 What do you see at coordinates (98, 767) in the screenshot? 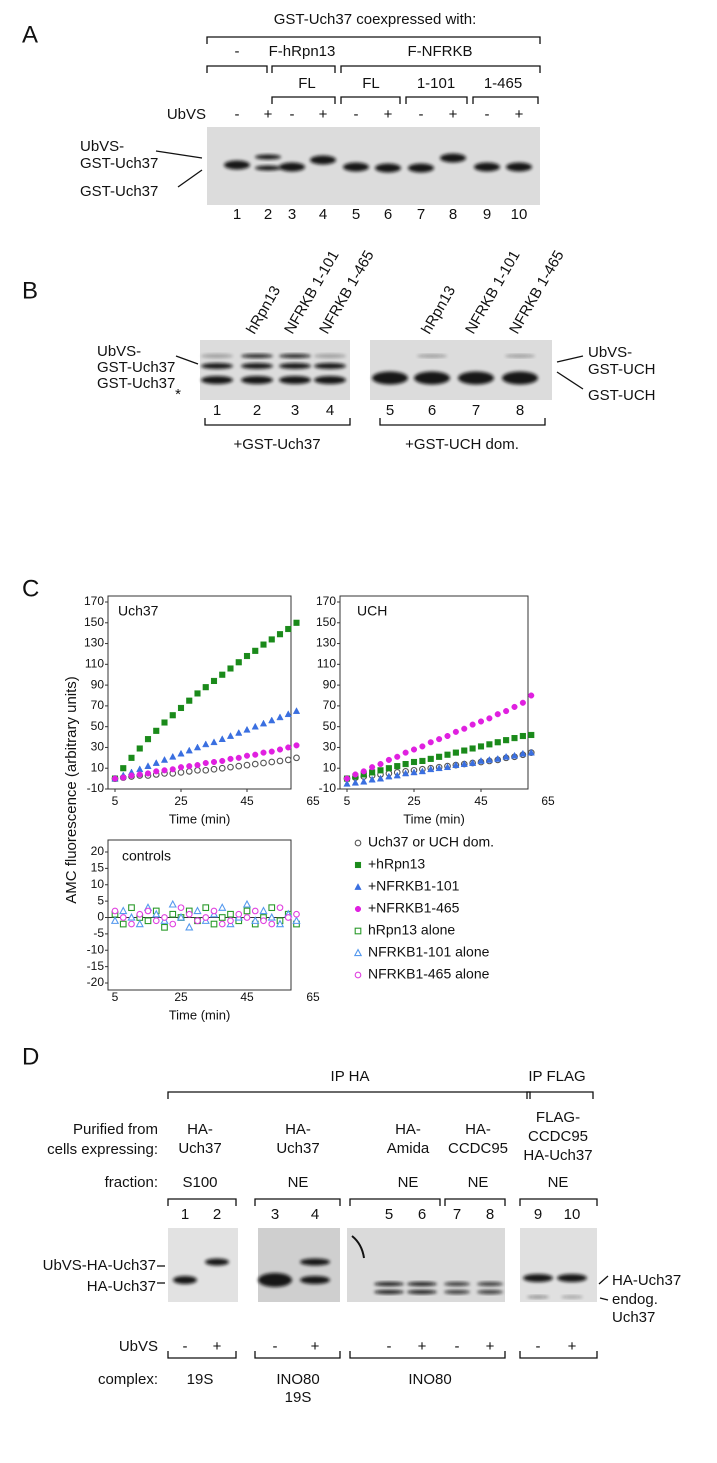
I see `y-tick-label: 10` at bounding box center [98, 767].